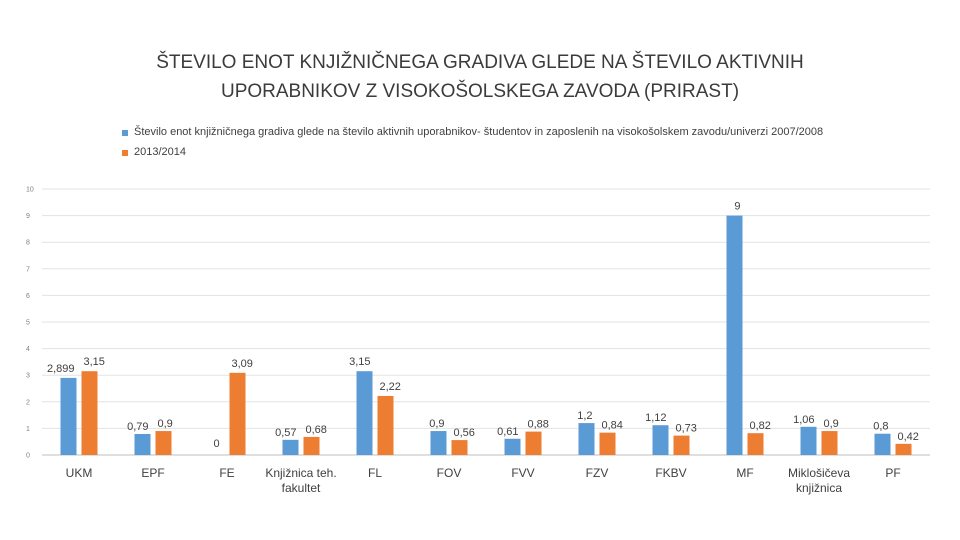 The image size is (960, 540). I want to click on x-label-2-line-0: FE, so click(226, 473).